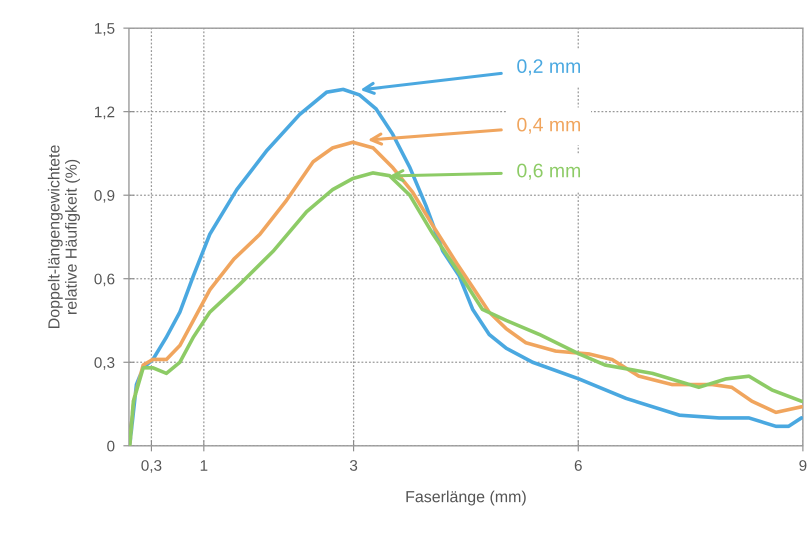 The image size is (811, 541). I want to click on x-tick-label: 0,3, so click(151, 466).